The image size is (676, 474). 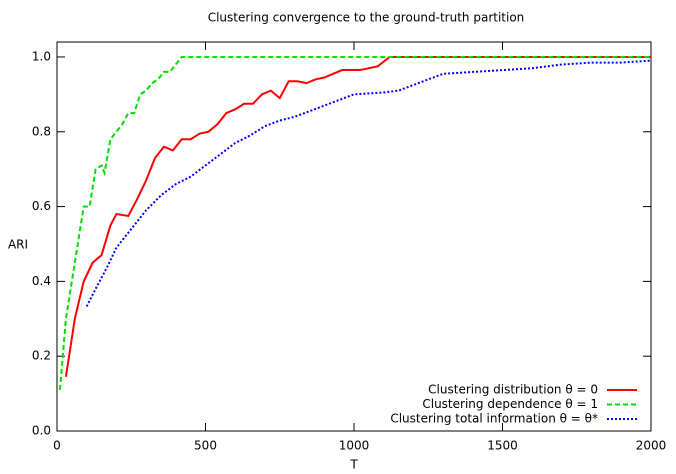 What do you see at coordinates (57, 446) in the screenshot?
I see `x-tick-label: 0` at bounding box center [57, 446].